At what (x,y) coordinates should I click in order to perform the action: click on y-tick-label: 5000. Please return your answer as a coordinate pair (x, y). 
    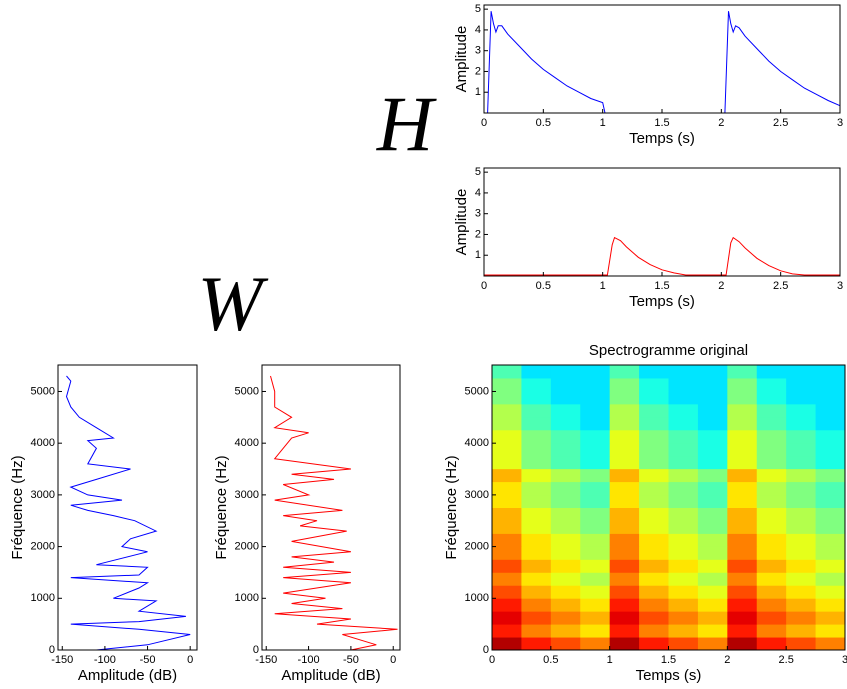
    Looking at the image, I should click on (477, 391).